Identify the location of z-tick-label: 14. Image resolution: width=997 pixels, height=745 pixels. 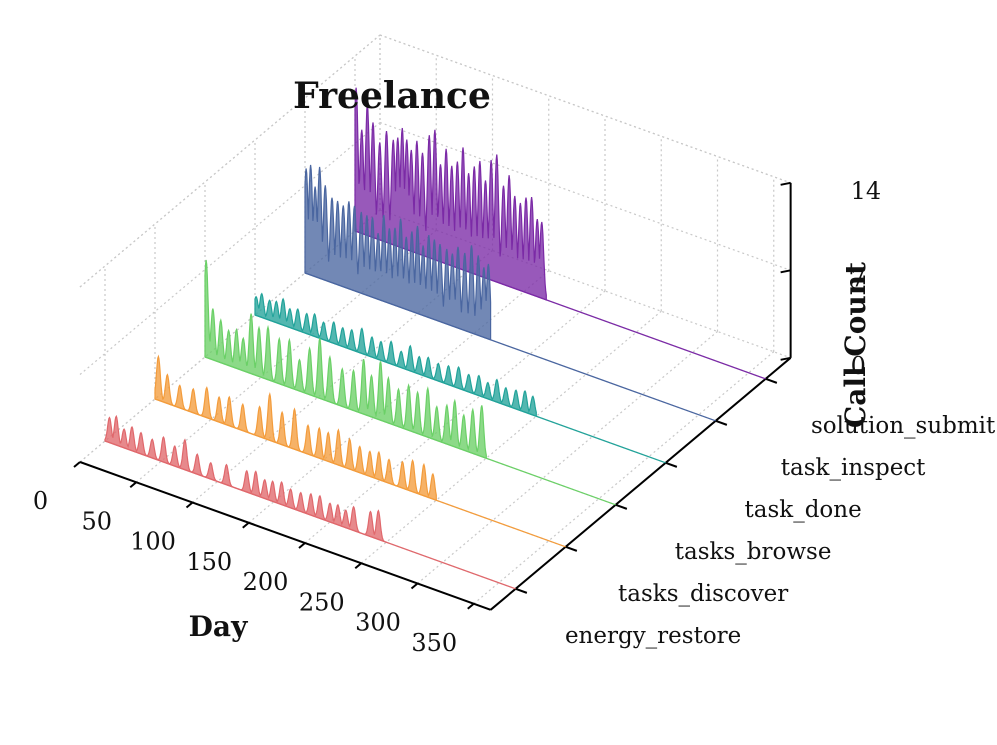
(866, 191).